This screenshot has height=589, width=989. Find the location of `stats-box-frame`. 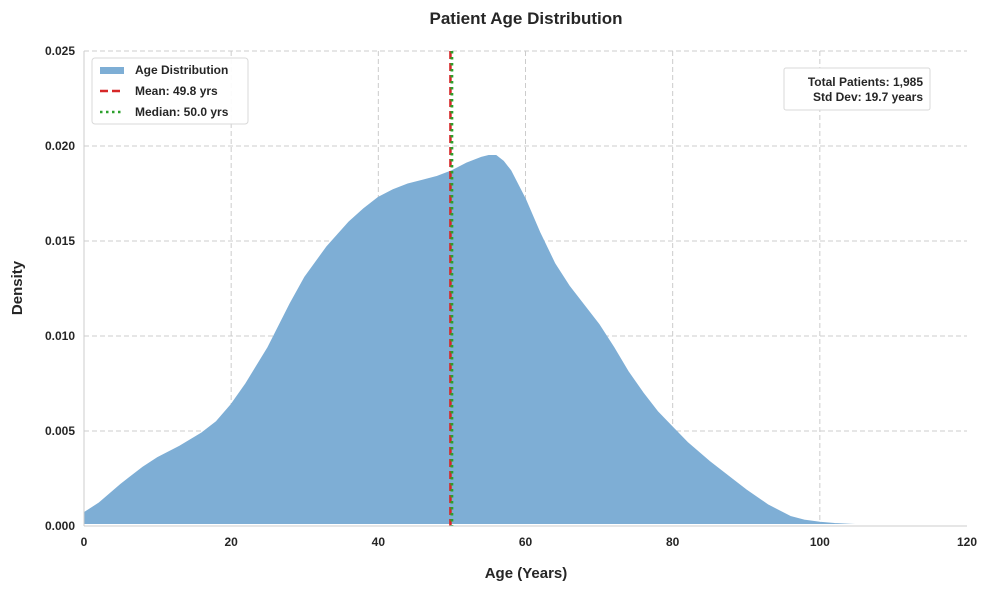

stats-box-frame is located at coordinates (857, 89).